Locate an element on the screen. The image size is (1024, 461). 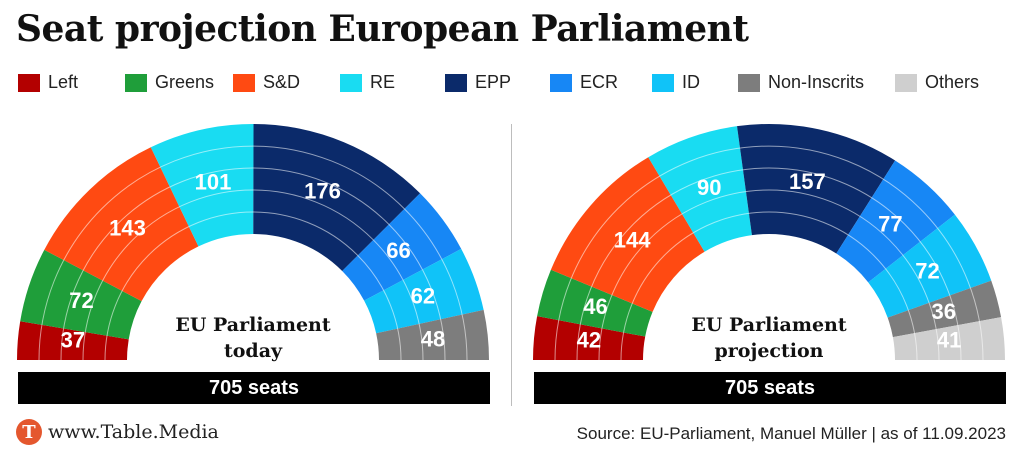
slice-others is located at coordinates (948, 338).